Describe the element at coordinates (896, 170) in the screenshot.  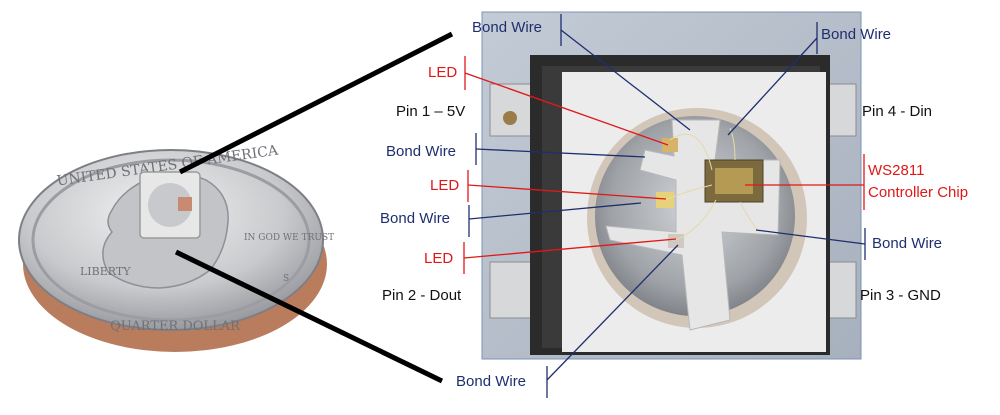
I see `label-controller-chip-line1: WS2811` at that location.